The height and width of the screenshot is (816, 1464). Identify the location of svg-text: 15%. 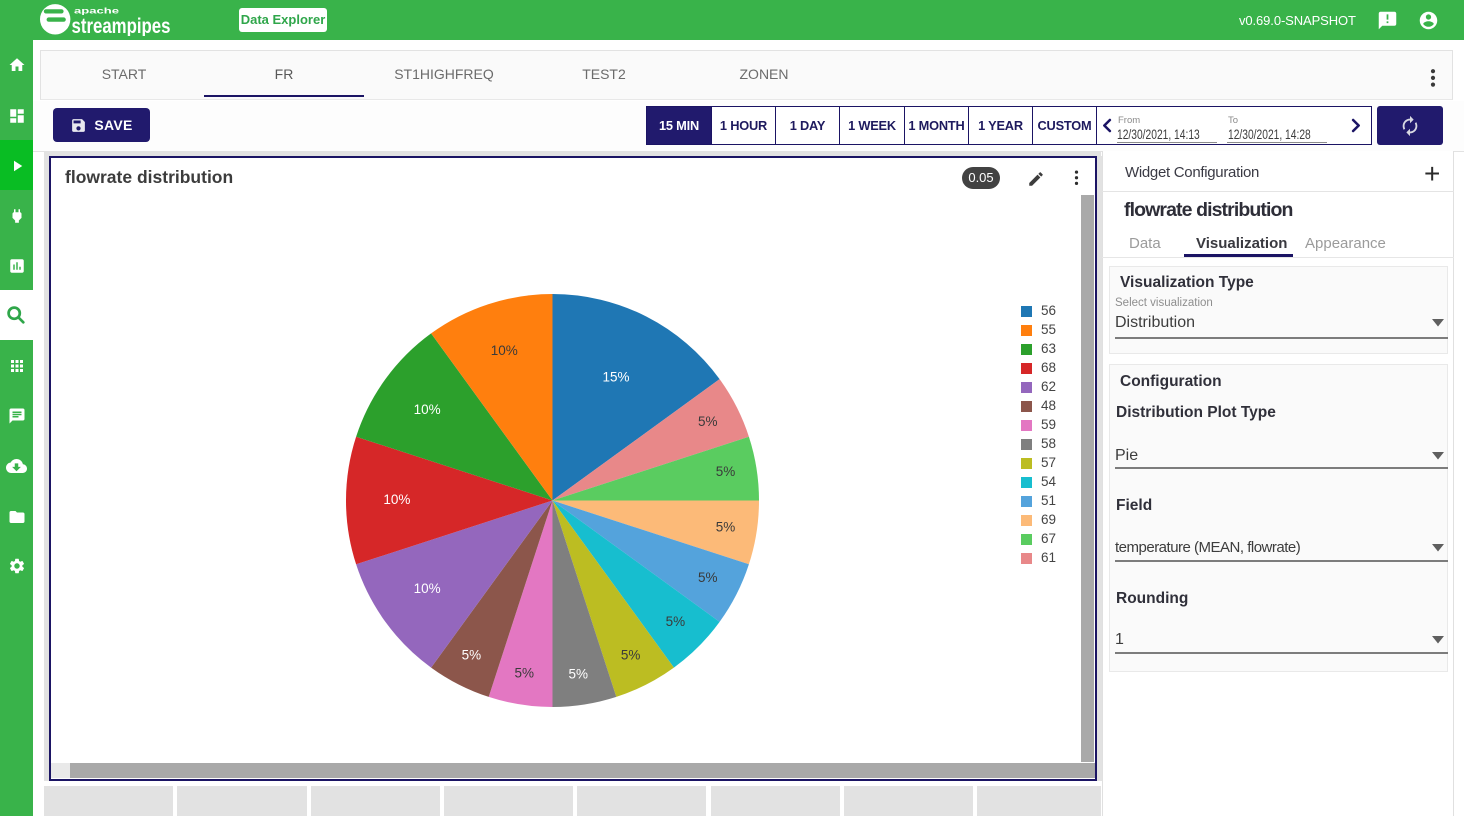
(615, 377).